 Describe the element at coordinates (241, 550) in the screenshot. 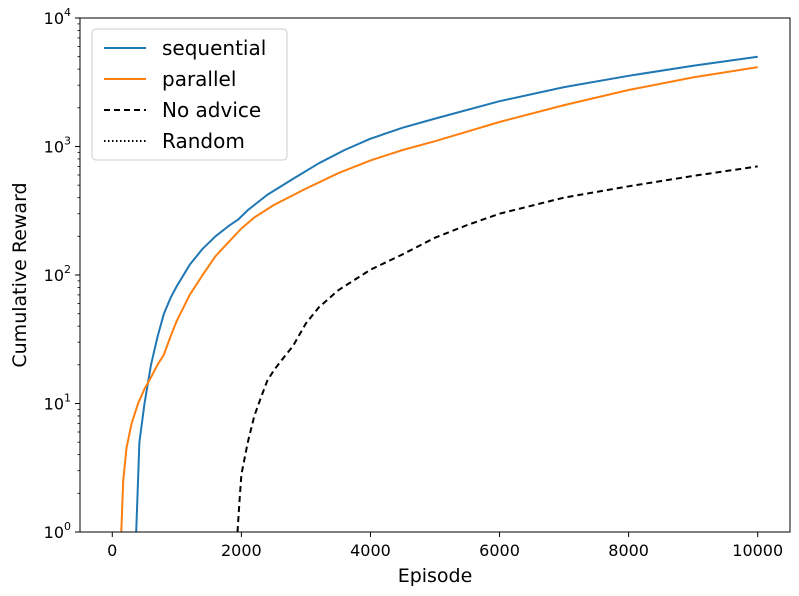

I see `x-tick-label: 2000` at that location.